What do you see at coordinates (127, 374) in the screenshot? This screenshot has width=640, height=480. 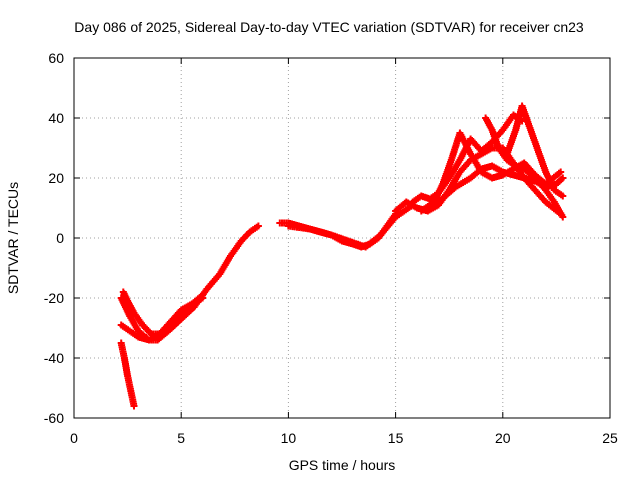 I see `series-track-d` at bounding box center [127, 374].